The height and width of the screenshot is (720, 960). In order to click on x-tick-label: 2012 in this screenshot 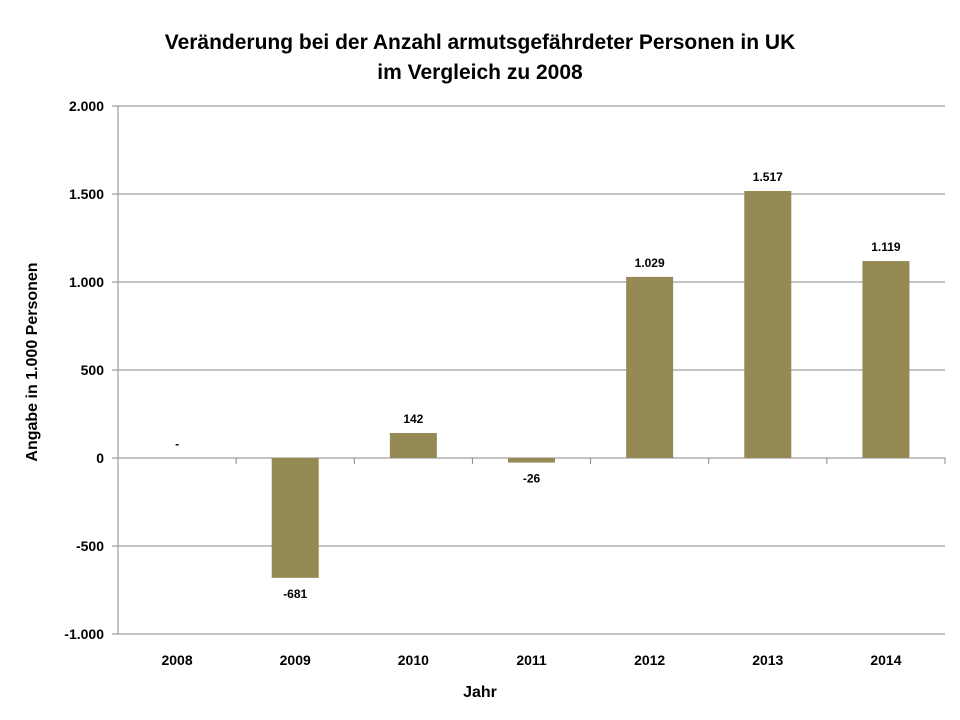, I will do `click(649, 660)`.